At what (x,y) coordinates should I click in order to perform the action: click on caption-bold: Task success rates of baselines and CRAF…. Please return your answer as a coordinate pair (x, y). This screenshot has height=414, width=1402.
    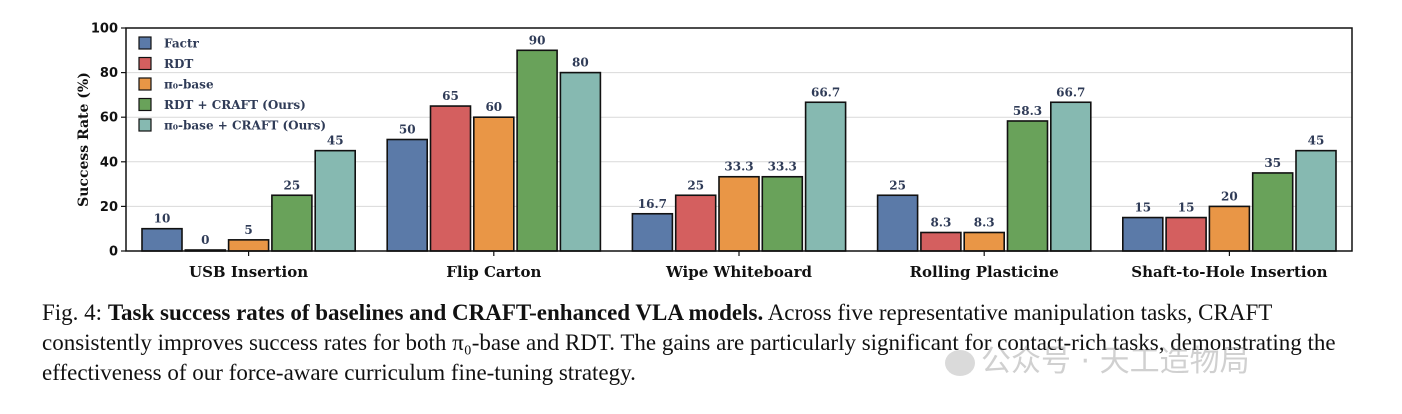
    Looking at the image, I should click on (435, 312).